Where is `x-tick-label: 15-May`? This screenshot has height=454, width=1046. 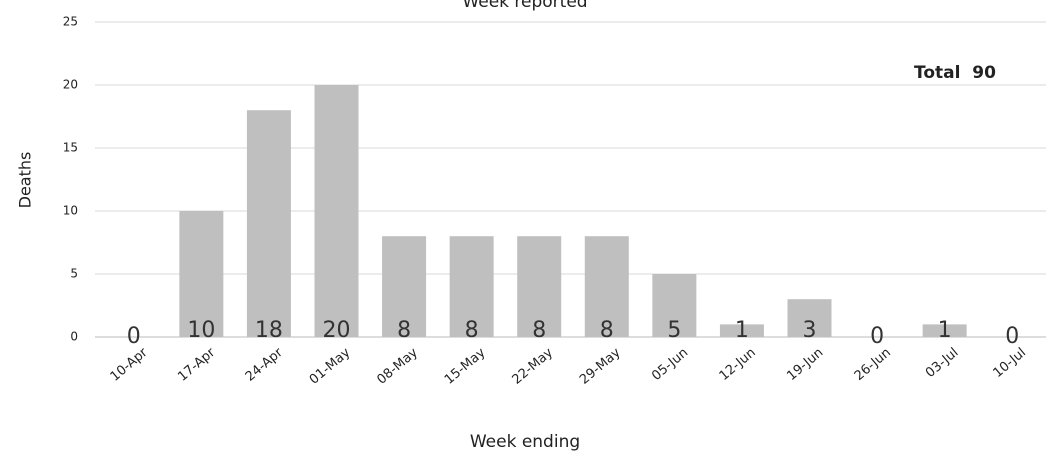
x-tick-label: 15-May is located at coordinates (465, 366).